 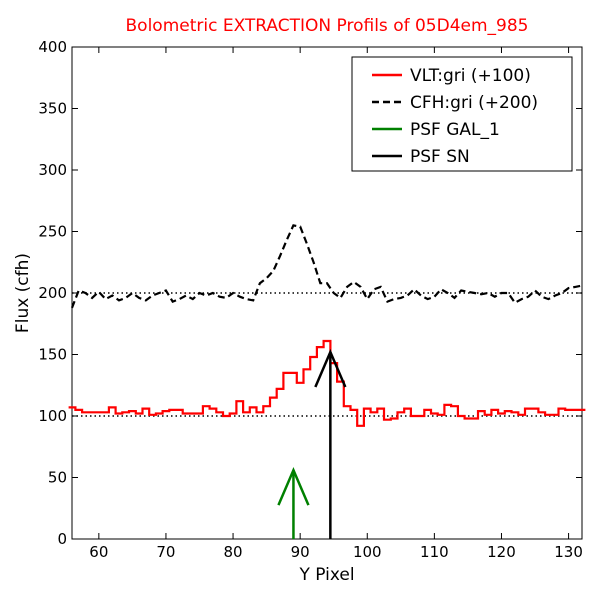 I want to click on x-tick-label: 80, so click(x=233, y=552).